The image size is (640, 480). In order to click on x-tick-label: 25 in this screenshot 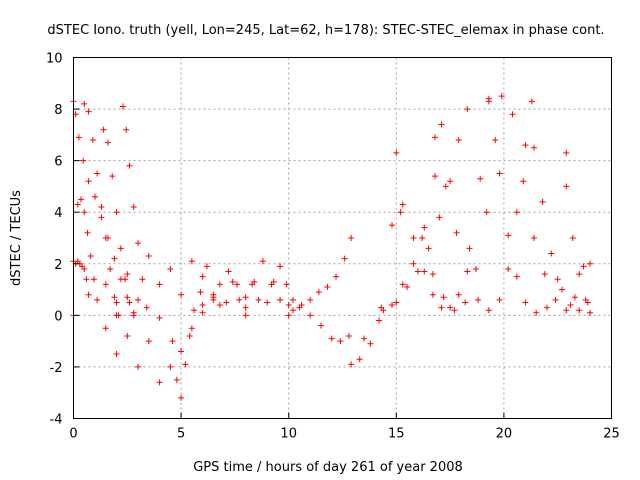, I will do `click(611, 434)`.